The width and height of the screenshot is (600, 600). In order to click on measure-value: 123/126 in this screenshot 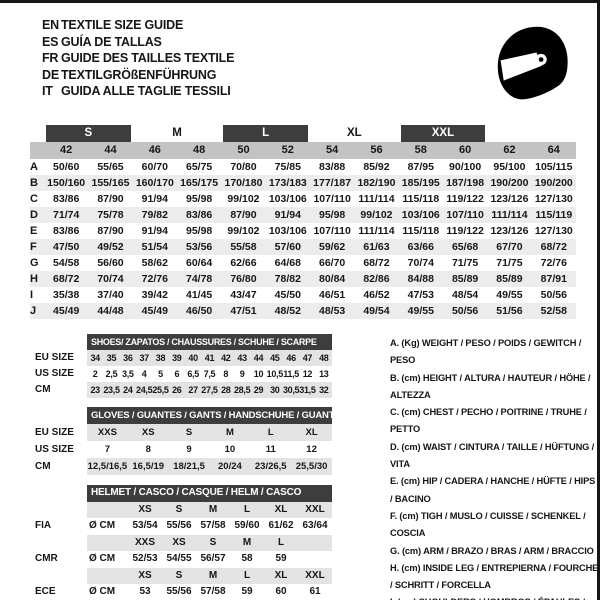, I will do `click(509, 231)`.